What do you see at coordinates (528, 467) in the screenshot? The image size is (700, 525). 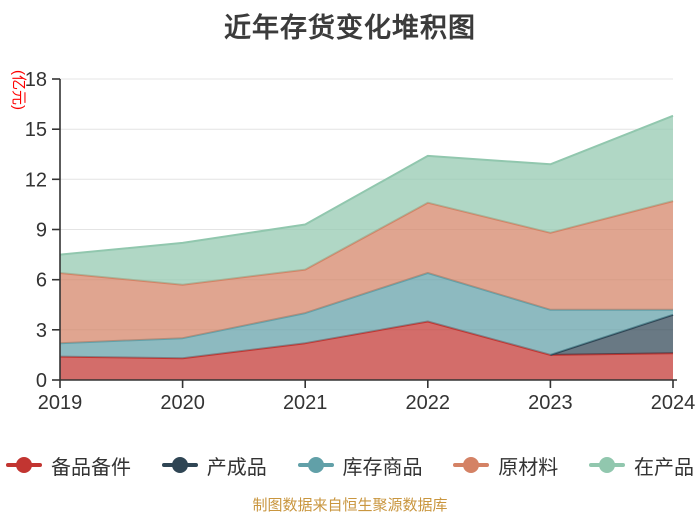 I see `legend-label: 原材料` at bounding box center [528, 467].